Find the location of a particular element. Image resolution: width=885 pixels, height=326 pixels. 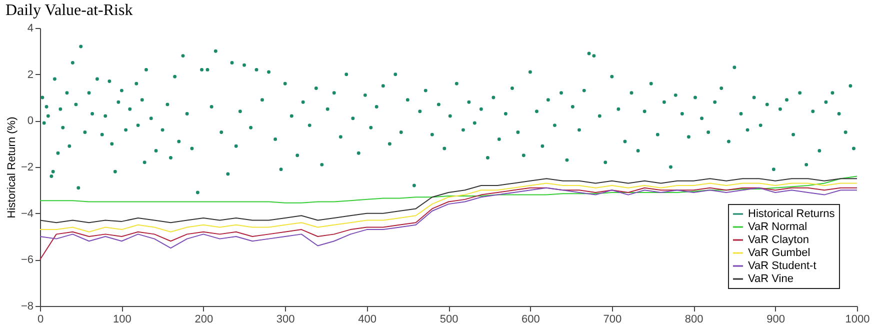

y-tick-label: −4 is located at coordinates (27, 214).